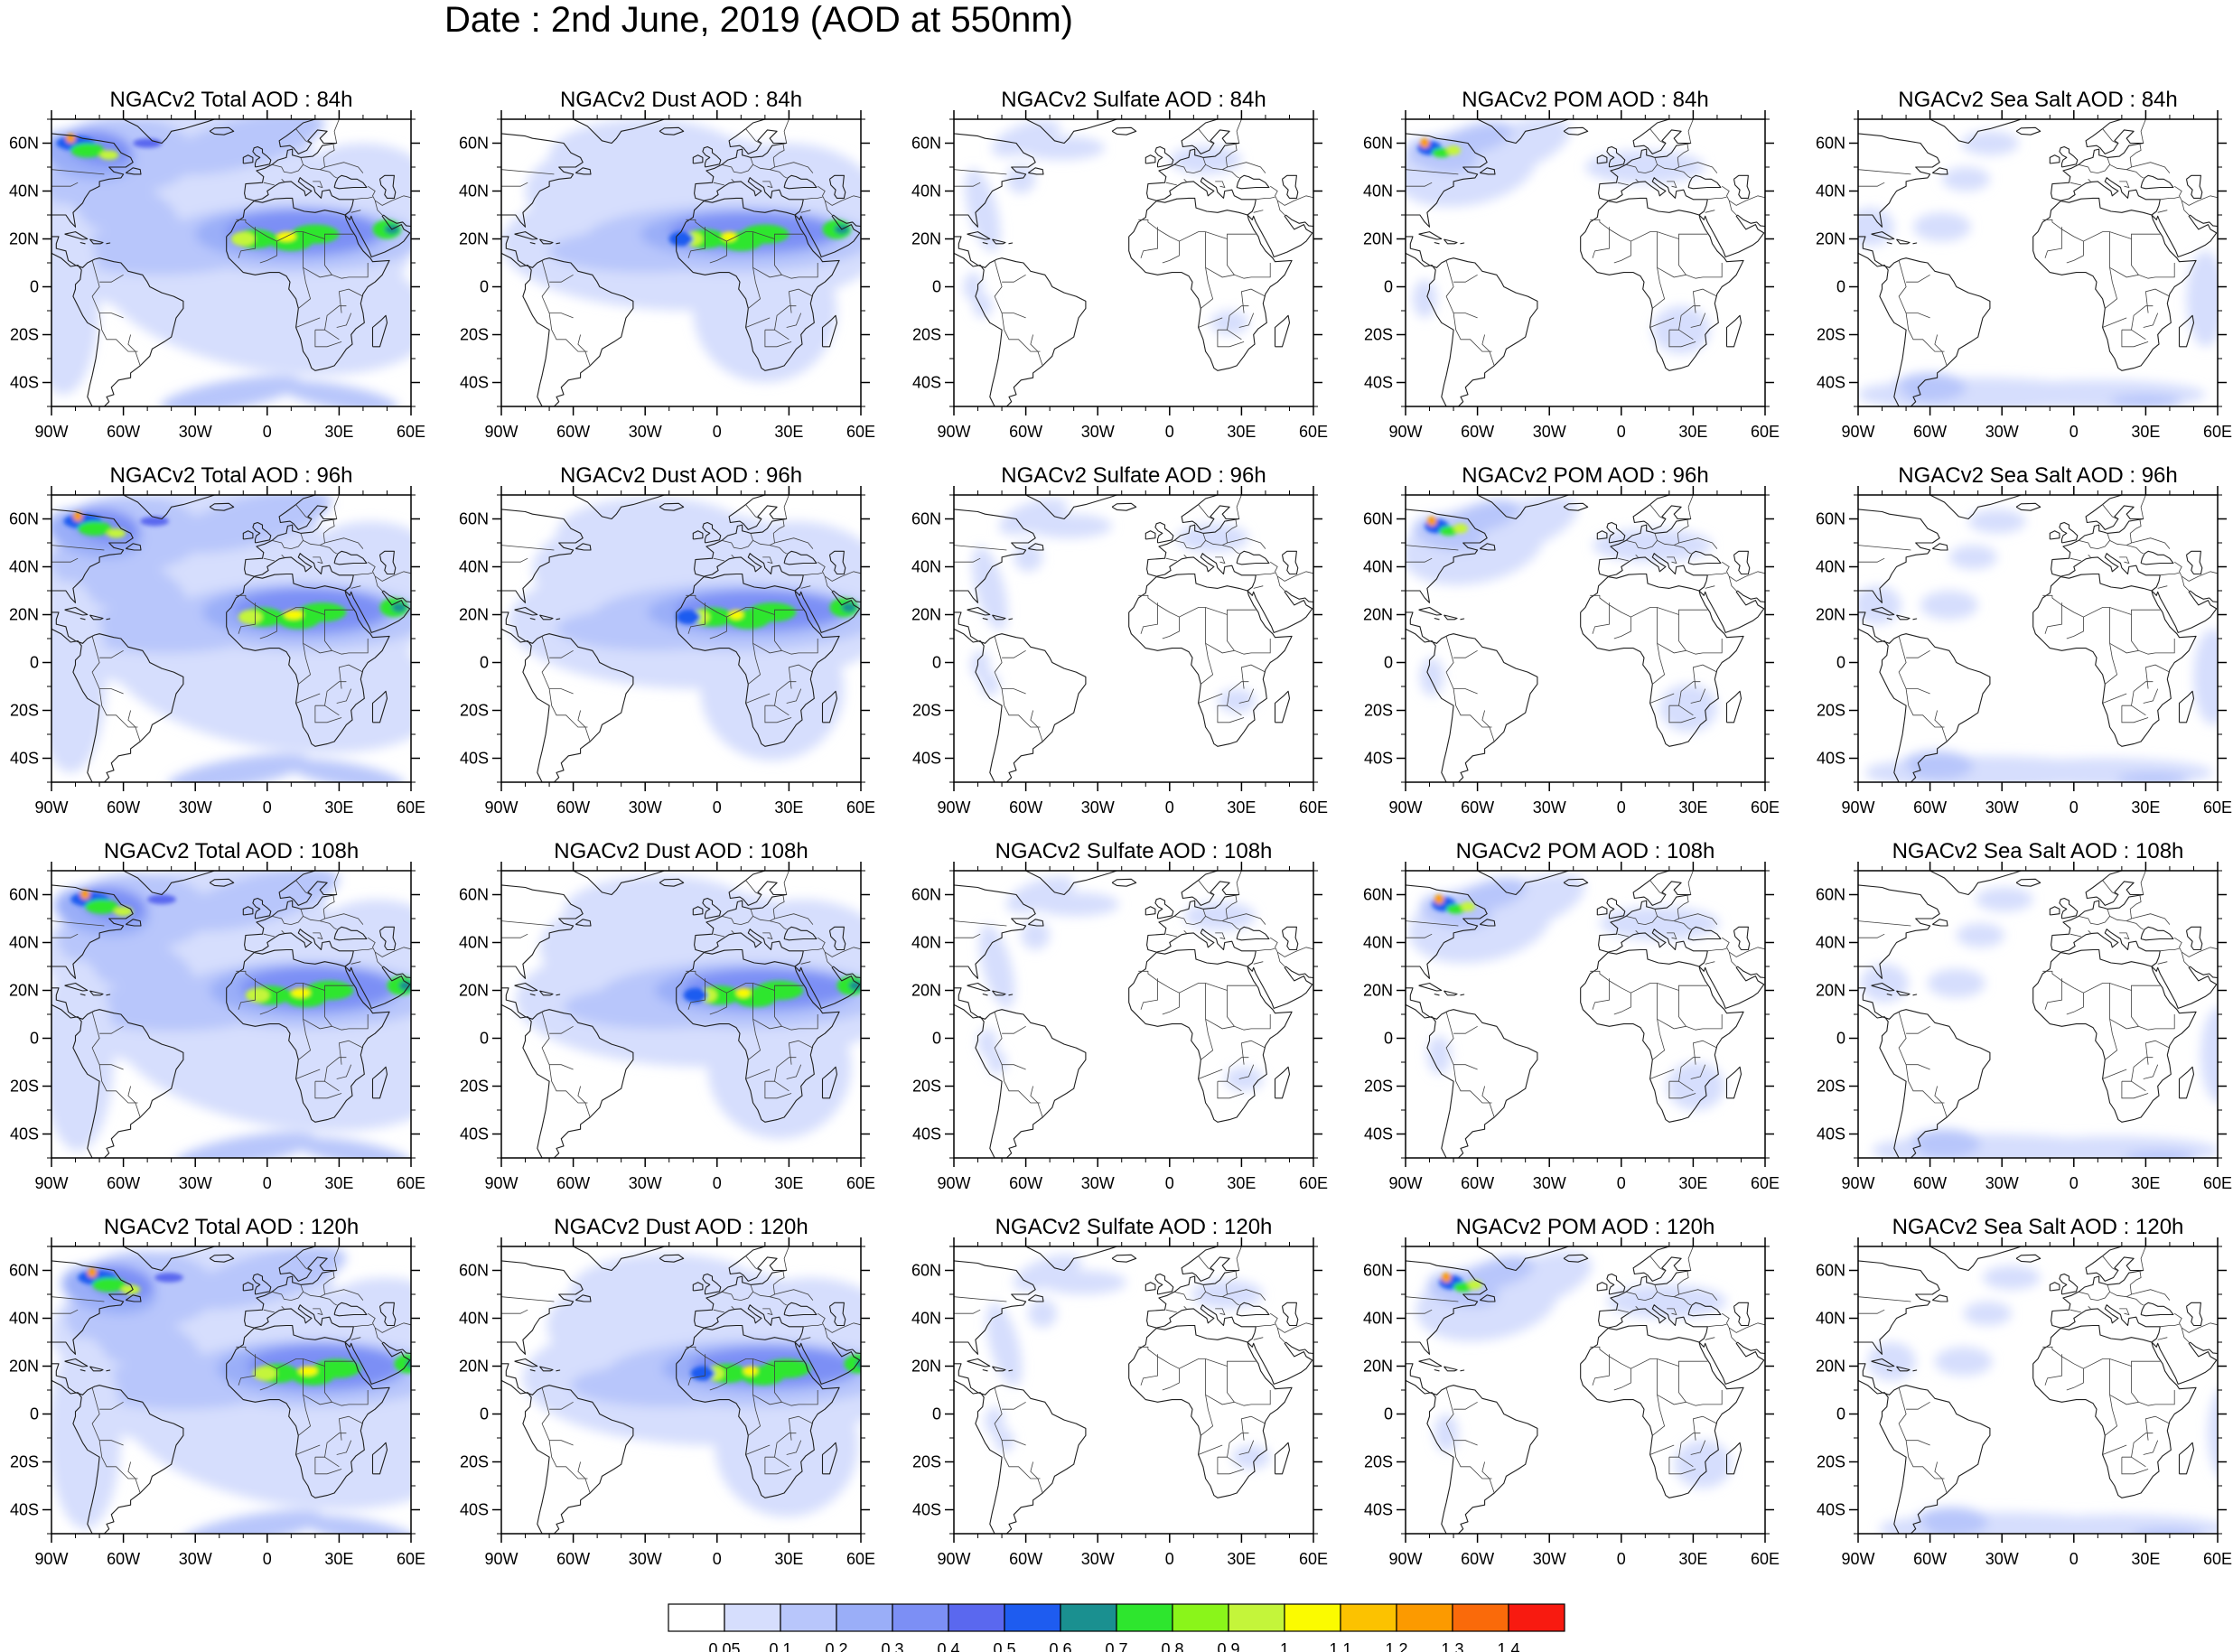 The height and width of the screenshot is (1652, 2233). What do you see at coordinates (1549, 432) in the screenshot?
I see `lon-tick-label: 30W` at bounding box center [1549, 432].